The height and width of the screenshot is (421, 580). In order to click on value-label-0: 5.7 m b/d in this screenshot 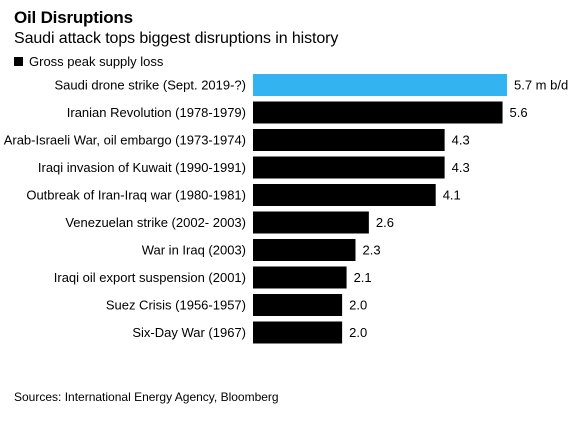, I will do `click(541, 85)`.